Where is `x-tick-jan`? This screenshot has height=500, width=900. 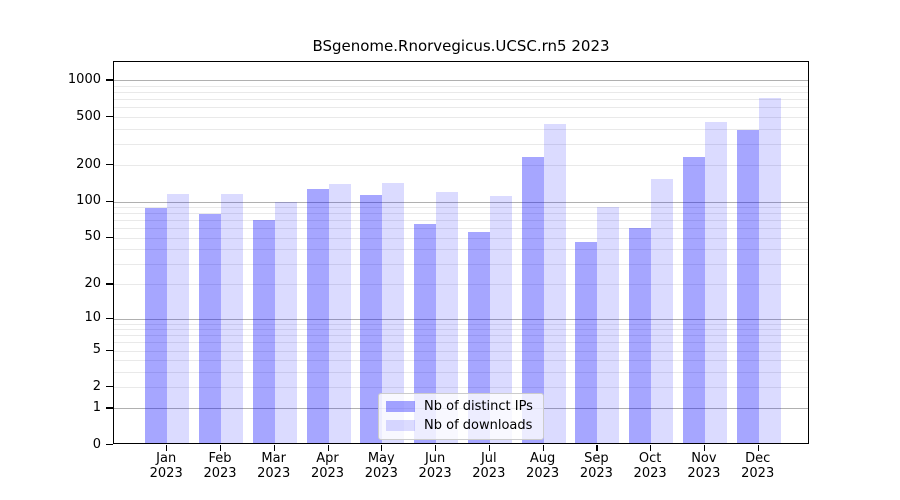 x-tick-jan is located at coordinates (167, 448).